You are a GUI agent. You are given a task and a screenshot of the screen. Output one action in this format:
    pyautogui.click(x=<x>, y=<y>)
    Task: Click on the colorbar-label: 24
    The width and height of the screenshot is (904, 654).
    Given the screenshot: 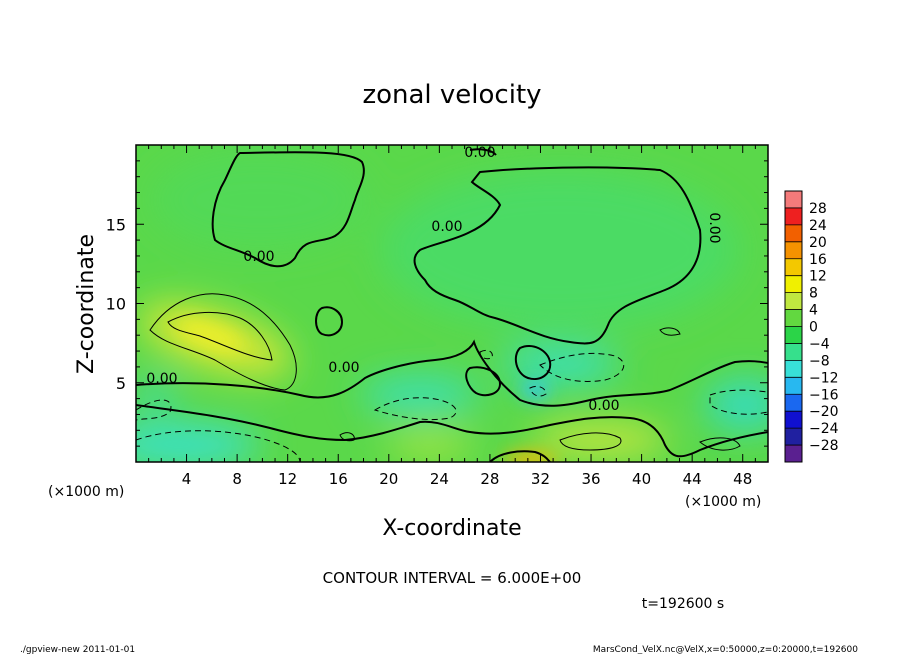 What is the action you would take?
    pyautogui.click(x=818, y=226)
    